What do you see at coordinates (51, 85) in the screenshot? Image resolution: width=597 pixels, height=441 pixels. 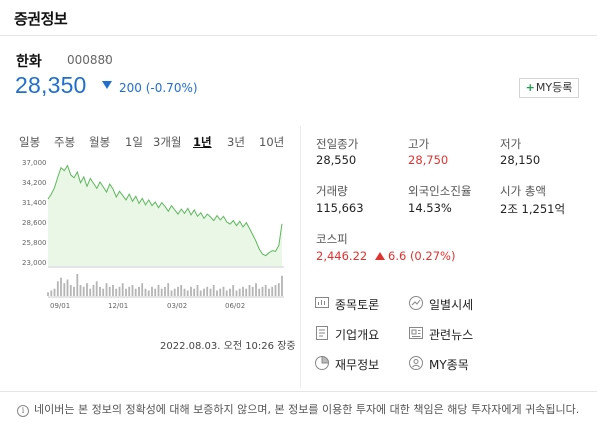 I see `current-price: 28,350` at bounding box center [51, 85].